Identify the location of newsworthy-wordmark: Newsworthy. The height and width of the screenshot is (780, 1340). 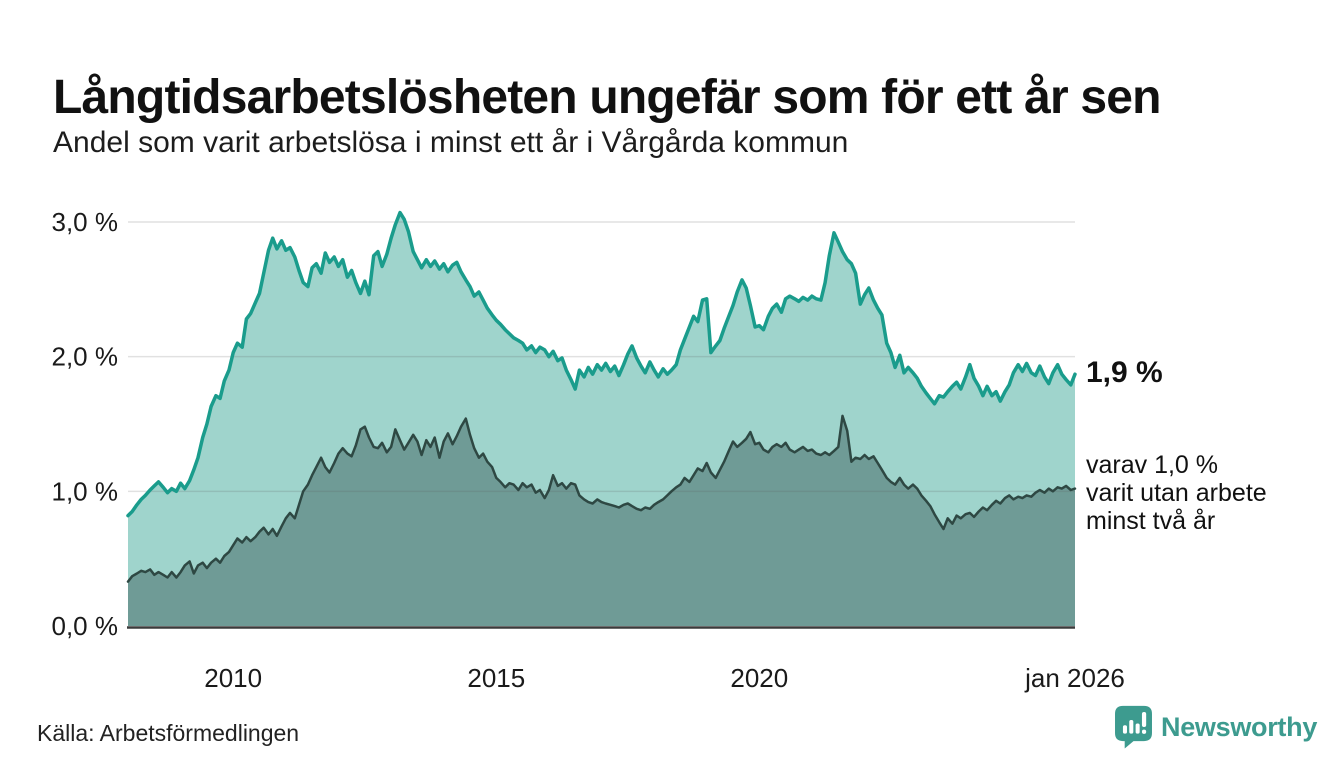
(1239, 726).